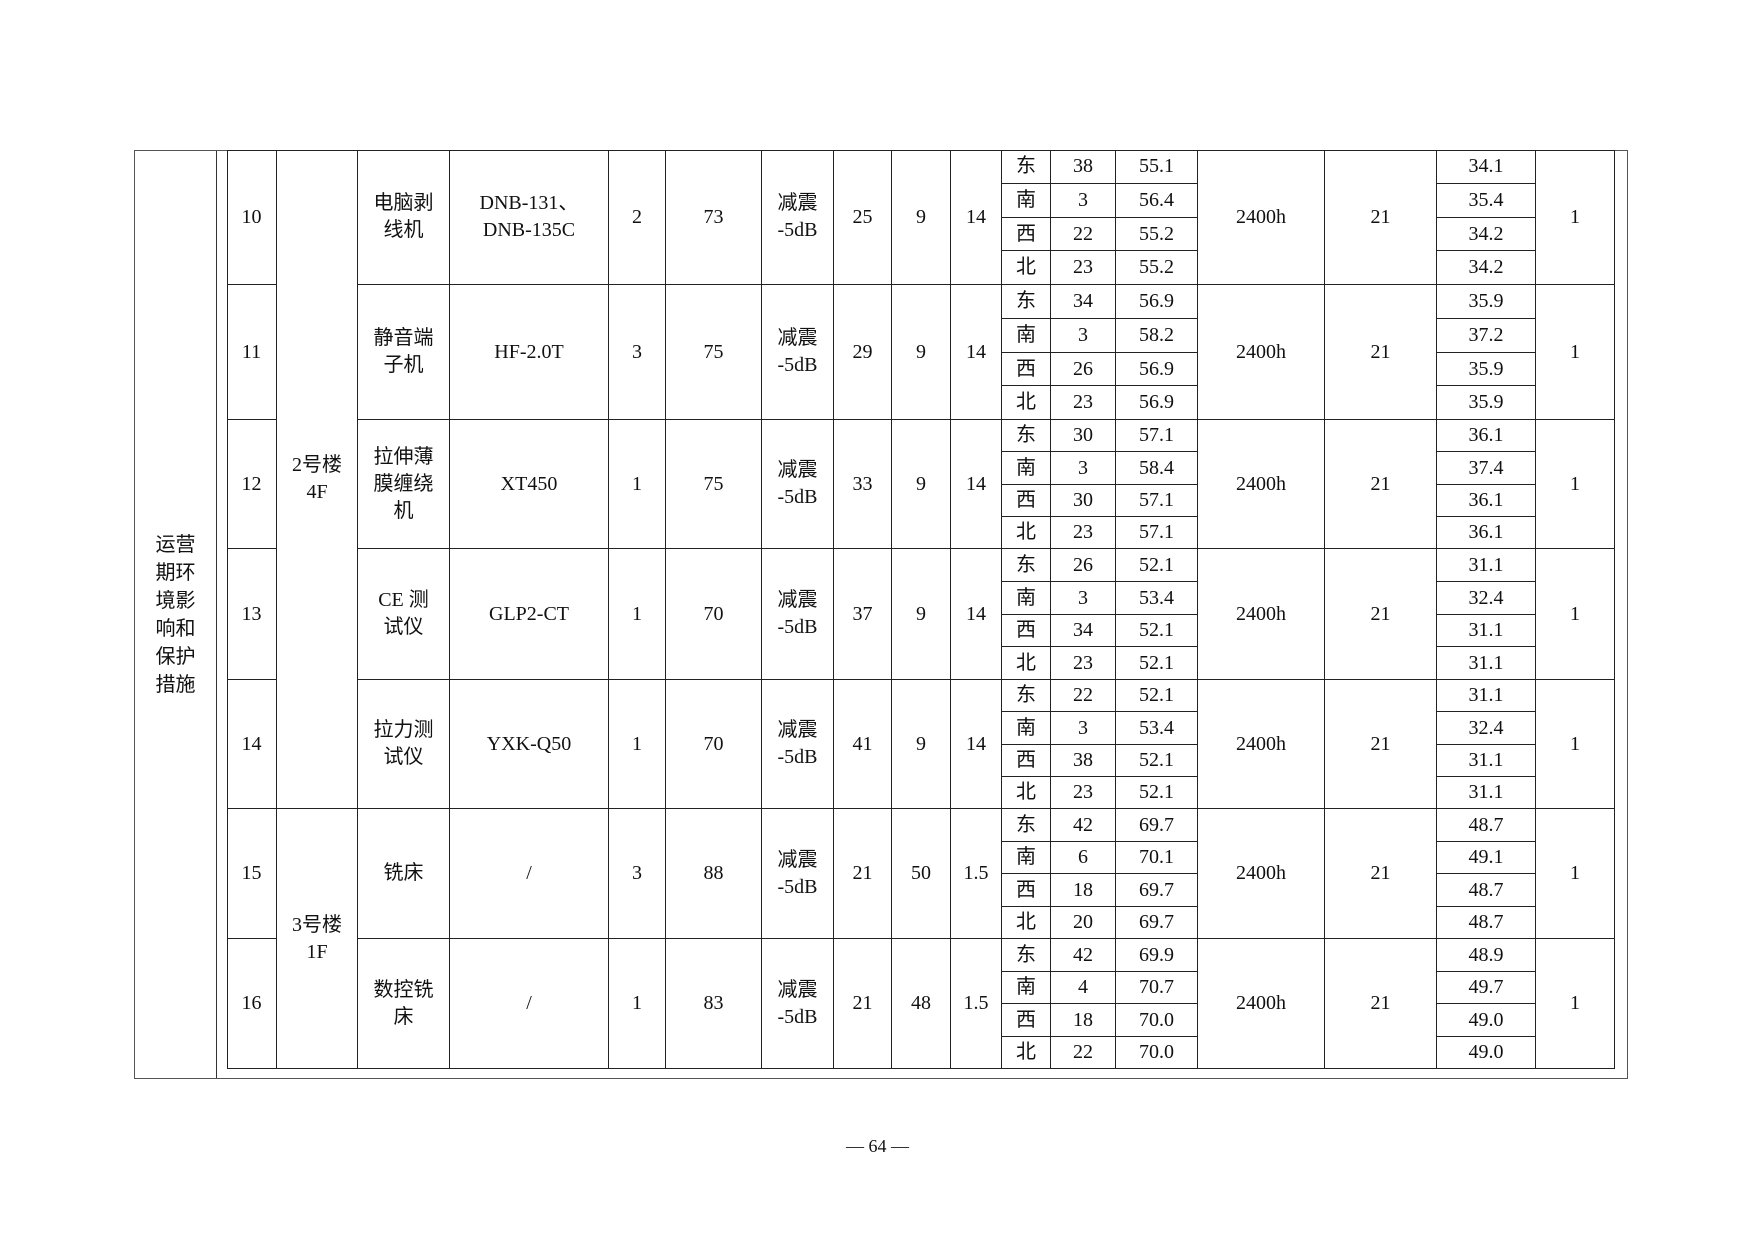  Describe the element at coordinates (1157, 890) in the screenshot. I see `level-value-cell: 69.7` at that location.